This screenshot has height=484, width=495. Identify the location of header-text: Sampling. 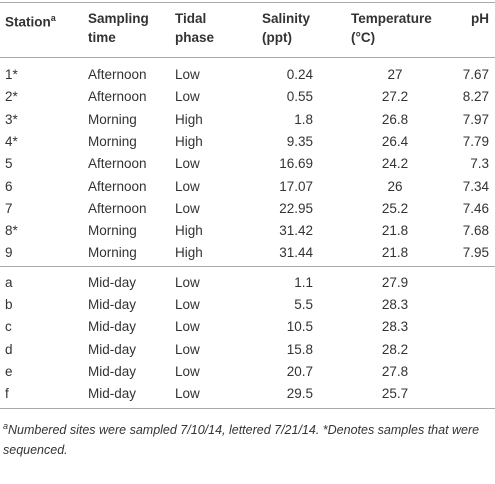
(118, 18).